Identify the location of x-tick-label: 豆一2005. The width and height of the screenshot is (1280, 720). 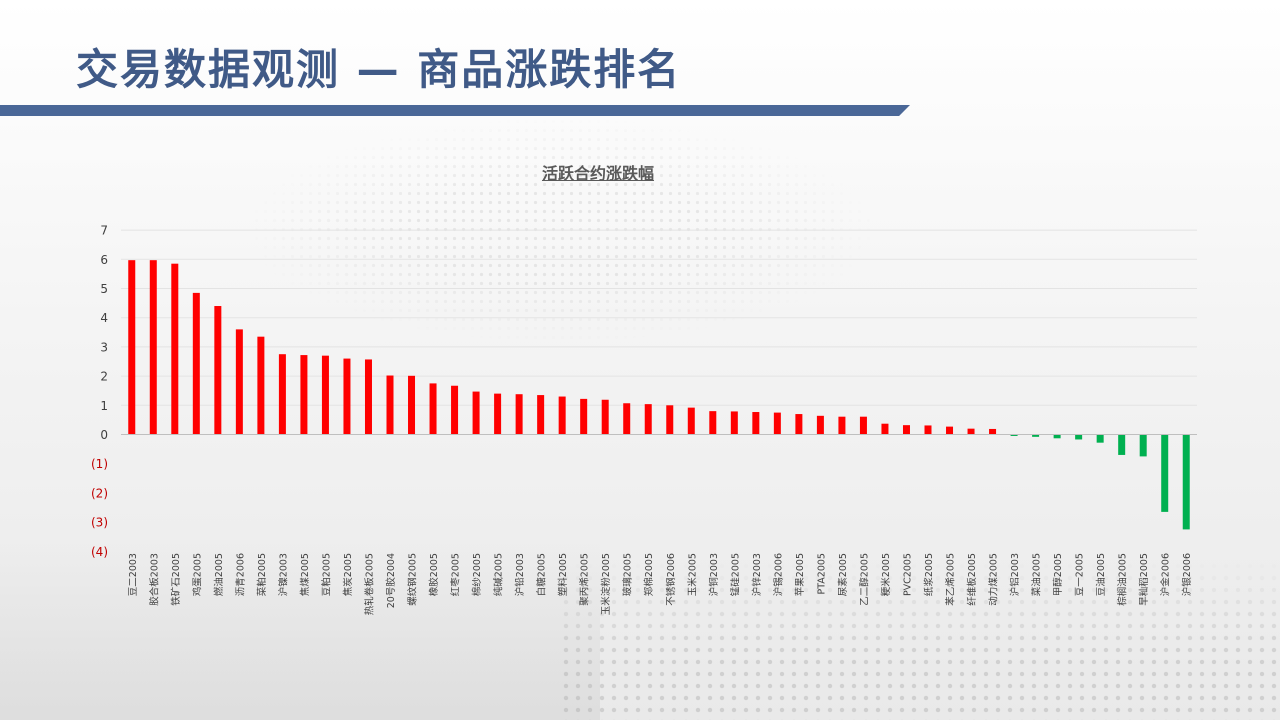
(1080, 574).